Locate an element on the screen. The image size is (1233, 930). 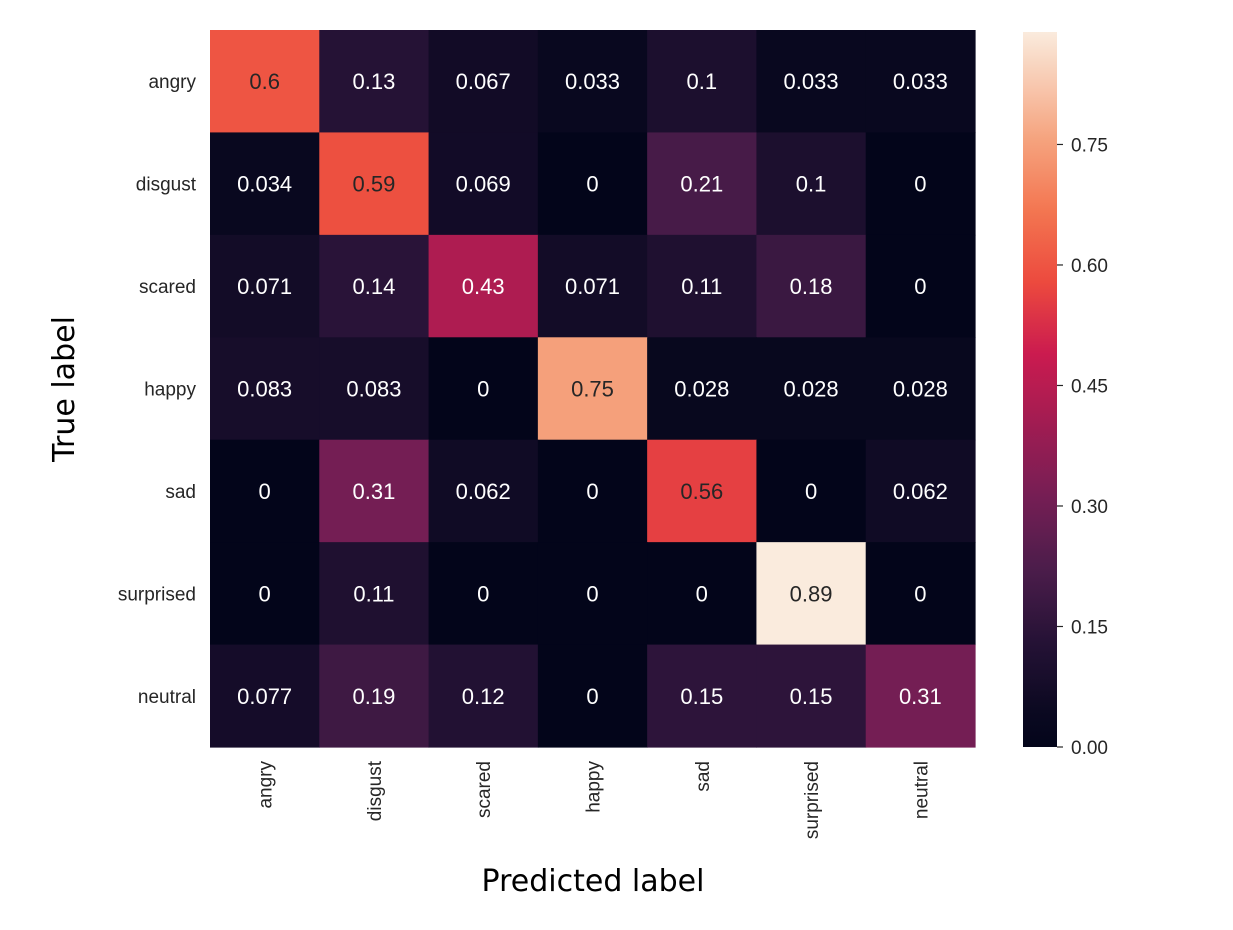
colorbar-tick-label: 0.30 is located at coordinates (1089, 507).